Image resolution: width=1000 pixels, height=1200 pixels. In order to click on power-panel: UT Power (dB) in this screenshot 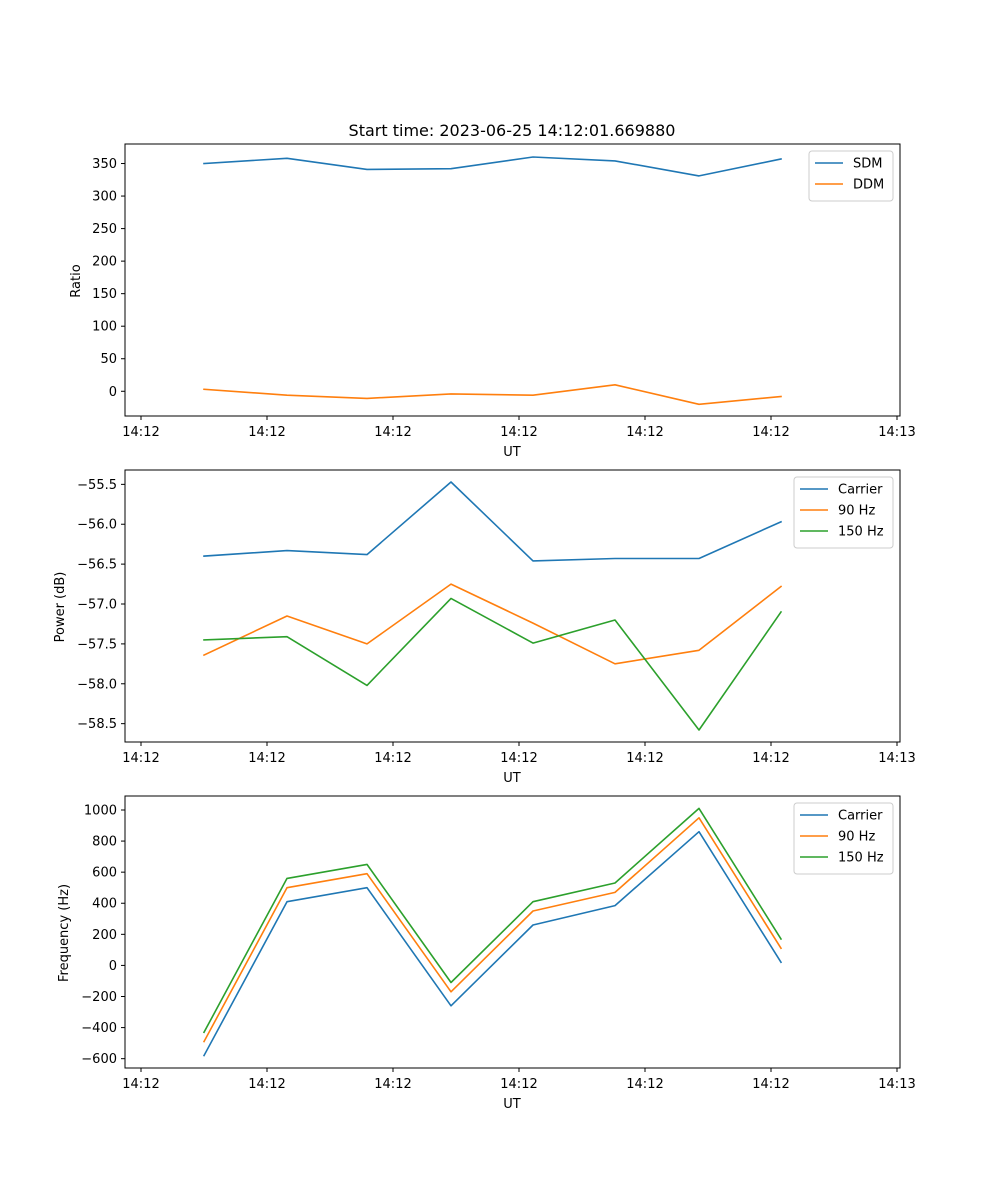, I will do `click(287, 679)`.